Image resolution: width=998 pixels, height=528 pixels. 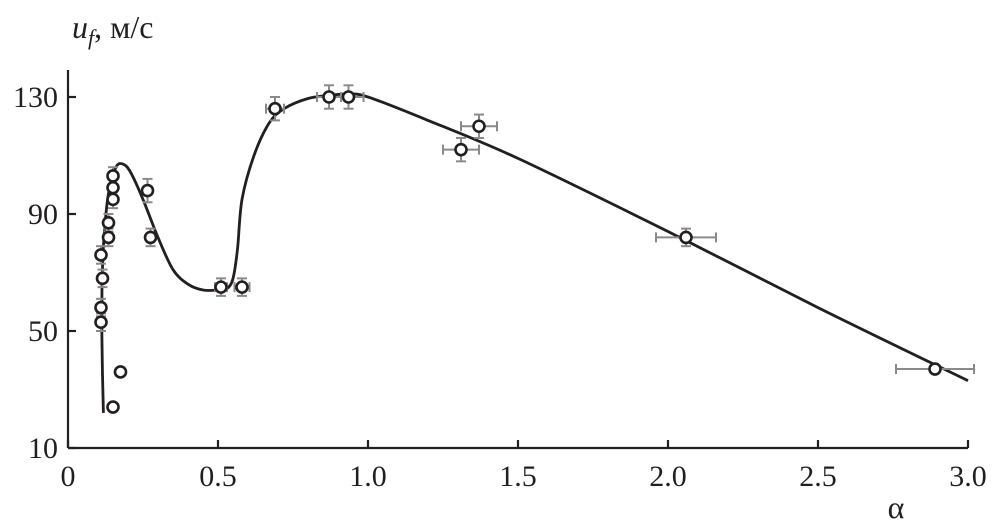 What do you see at coordinates (668, 476) in the screenshot?
I see `x-tick-label: 2.0` at bounding box center [668, 476].